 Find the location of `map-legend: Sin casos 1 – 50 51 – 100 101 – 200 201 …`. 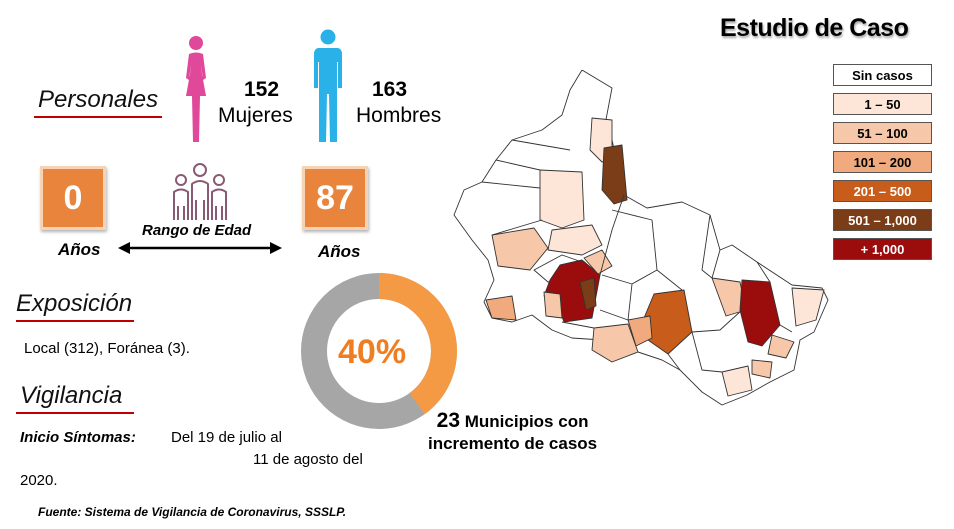

map-legend: Sin casos 1 – 50 51 – 100 101 – 200 201 … is located at coordinates (882, 162).